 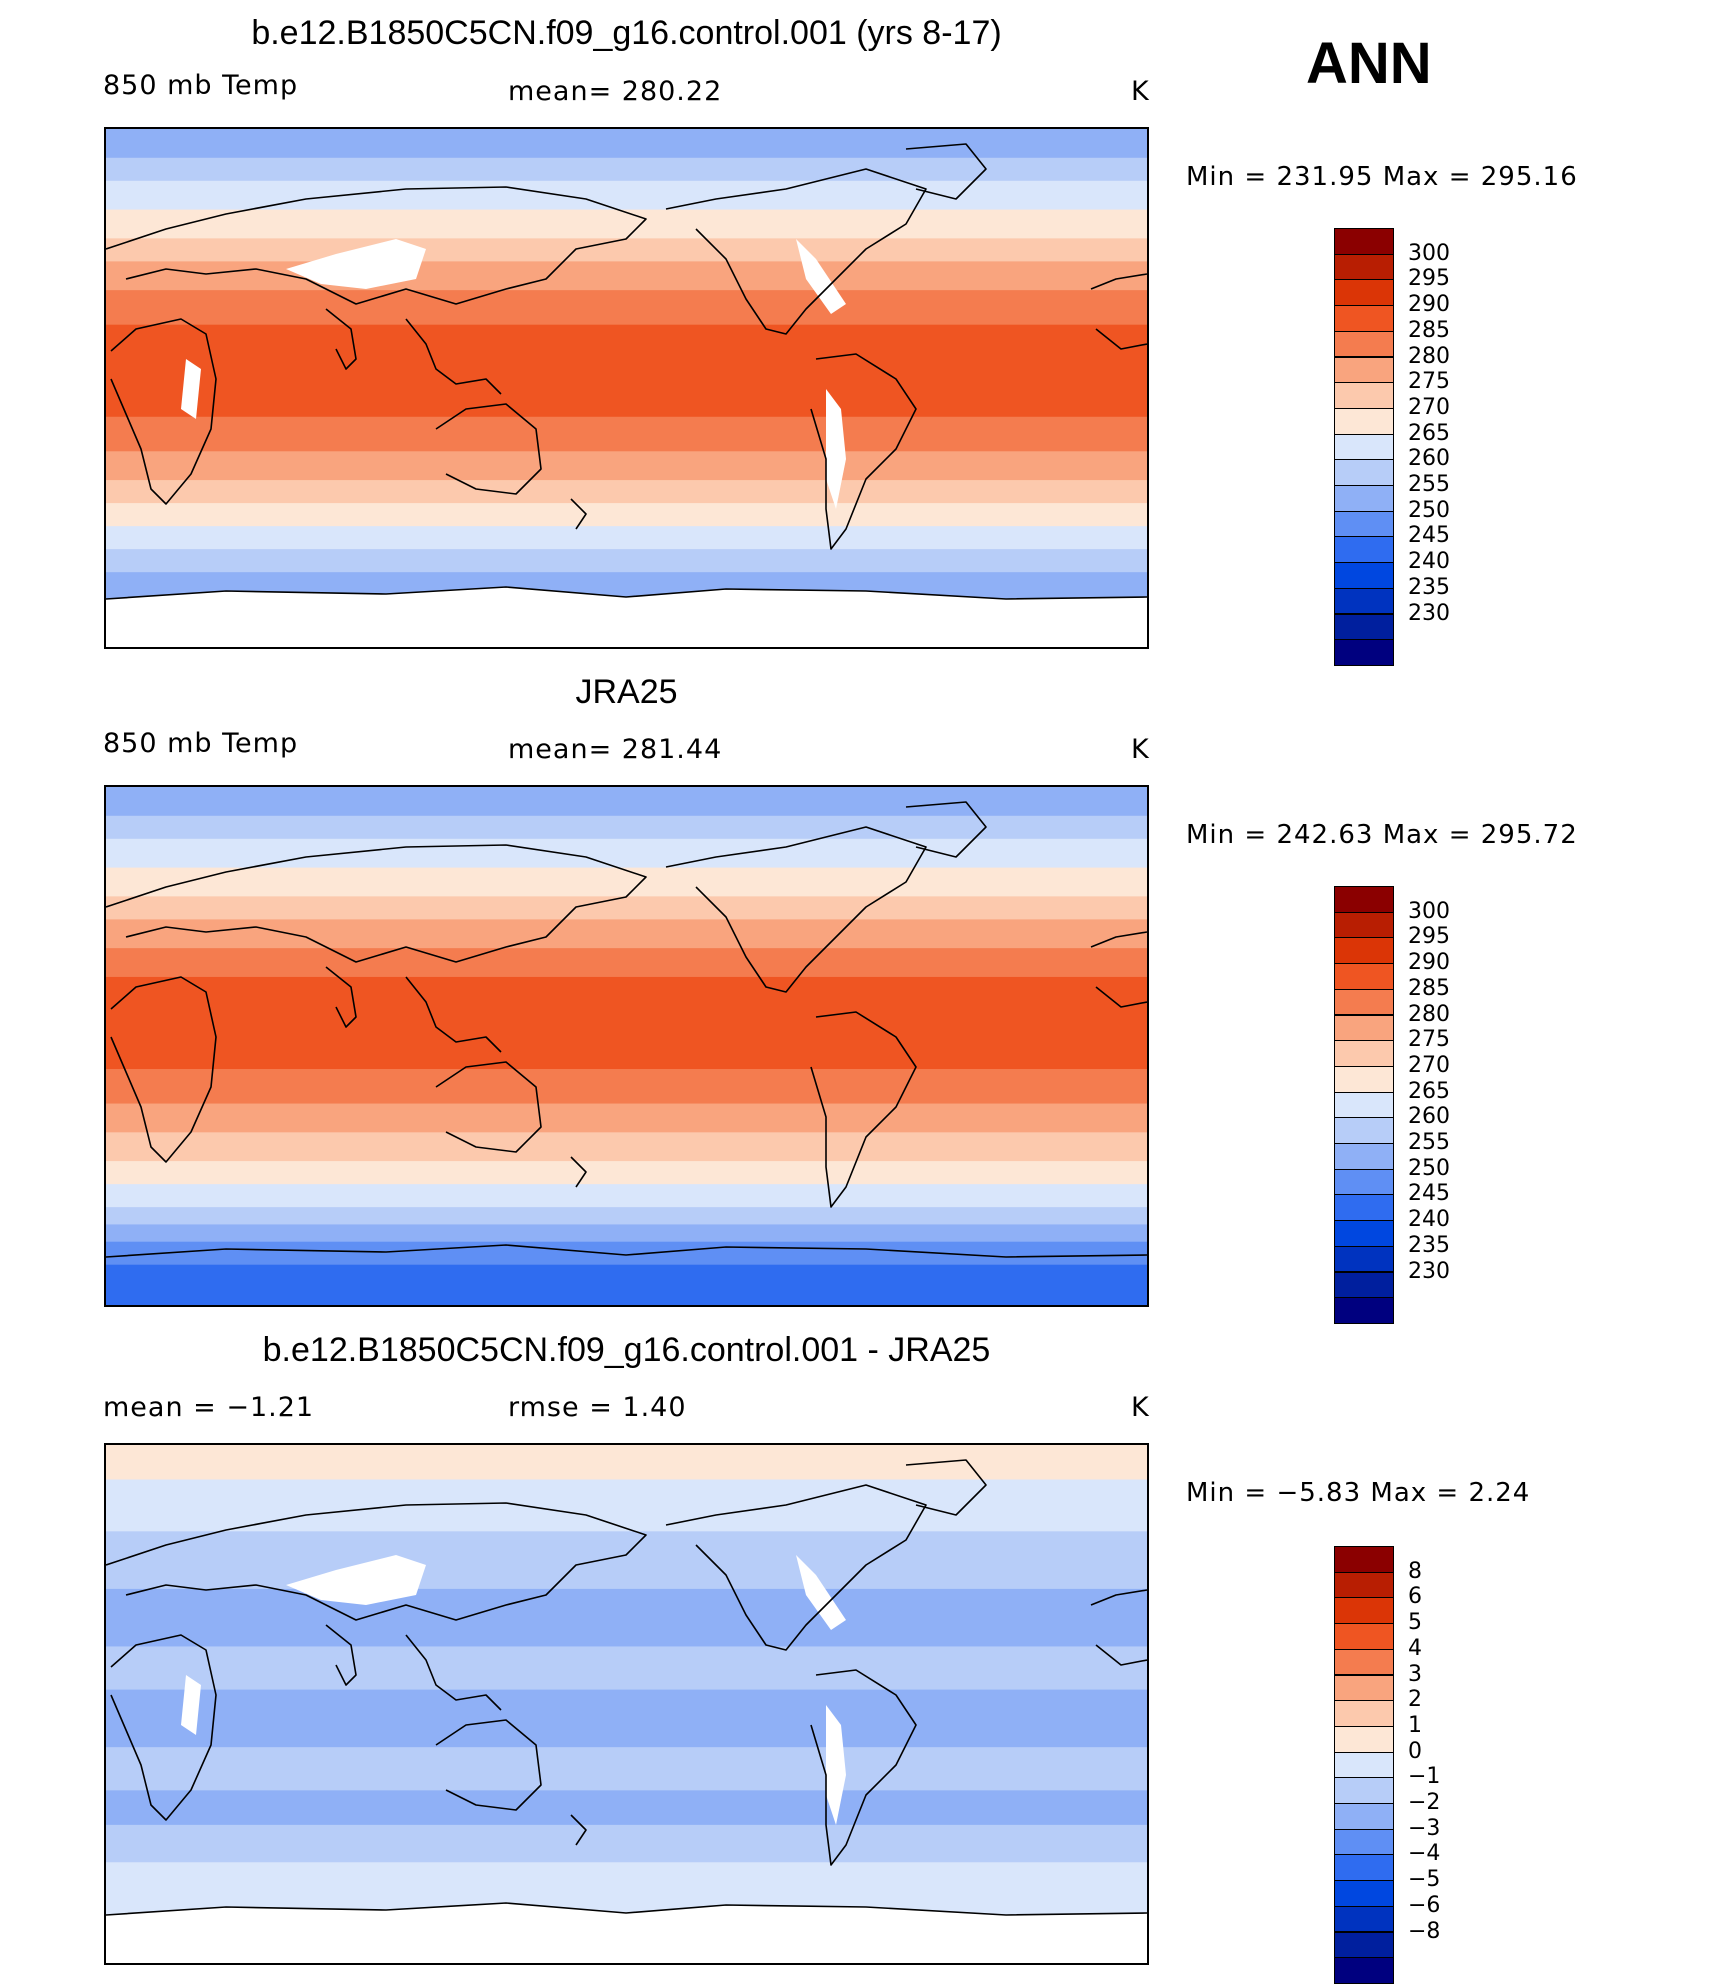 What do you see at coordinates (1424, 1931) in the screenshot?
I see `colorbar-tick-label: −8` at bounding box center [1424, 1931].